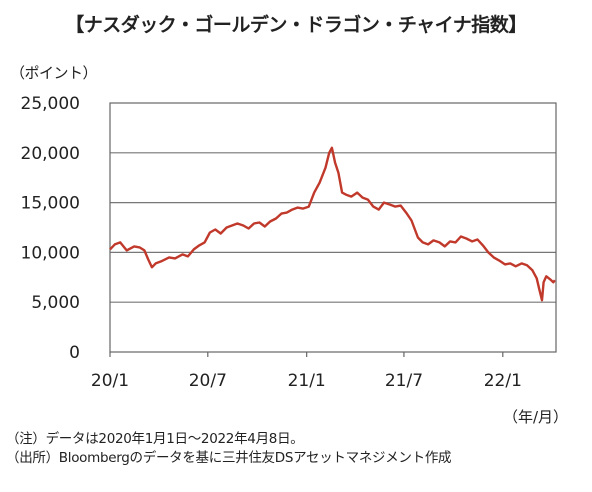  What do you see at coordinates (155, 439) in the screenshot?
I see `note-data-period: （注）データは2020年1月1日～2022年4月8日。` at bounding box center [155, 439].